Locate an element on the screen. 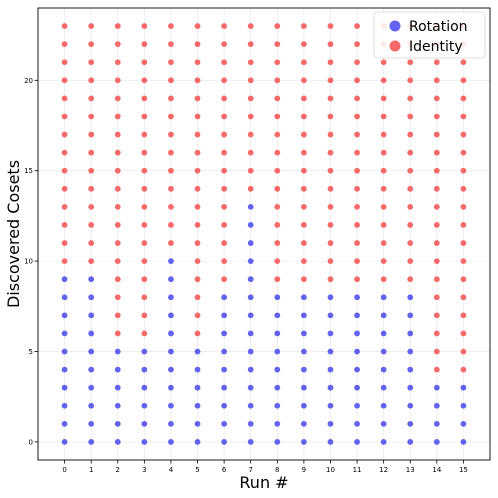 The width and height of the screenshot is (498, 498). y-axis-label: Discovered Cosets is located at coordinates (13, 234).